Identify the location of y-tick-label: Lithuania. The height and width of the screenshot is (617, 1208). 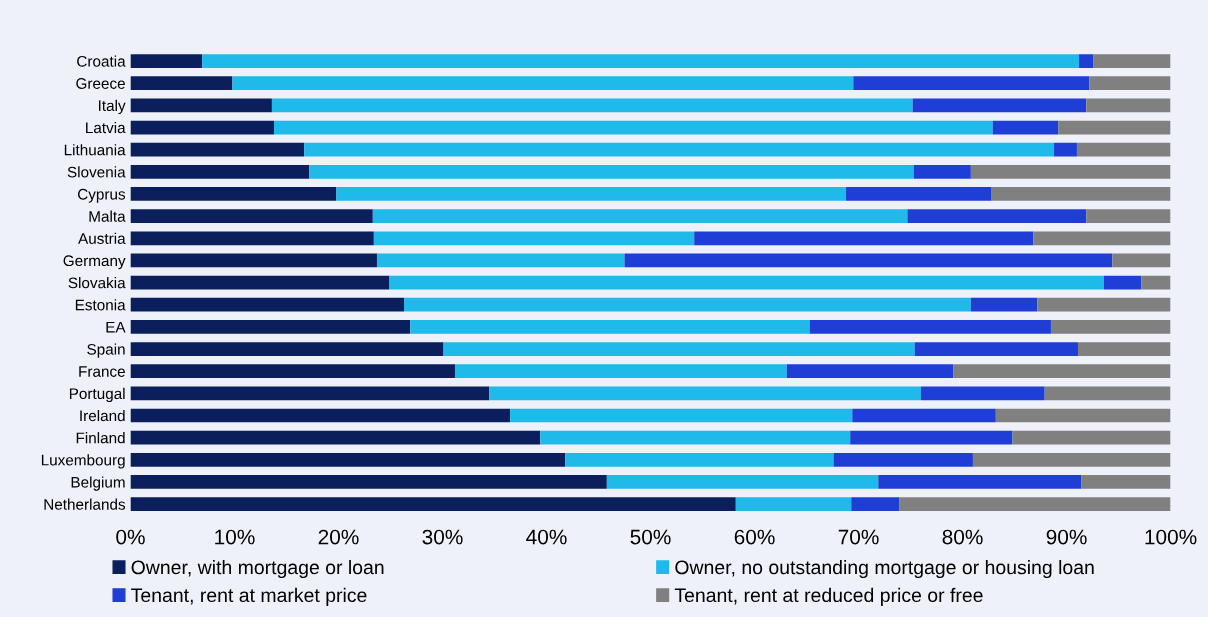
(95, 150).